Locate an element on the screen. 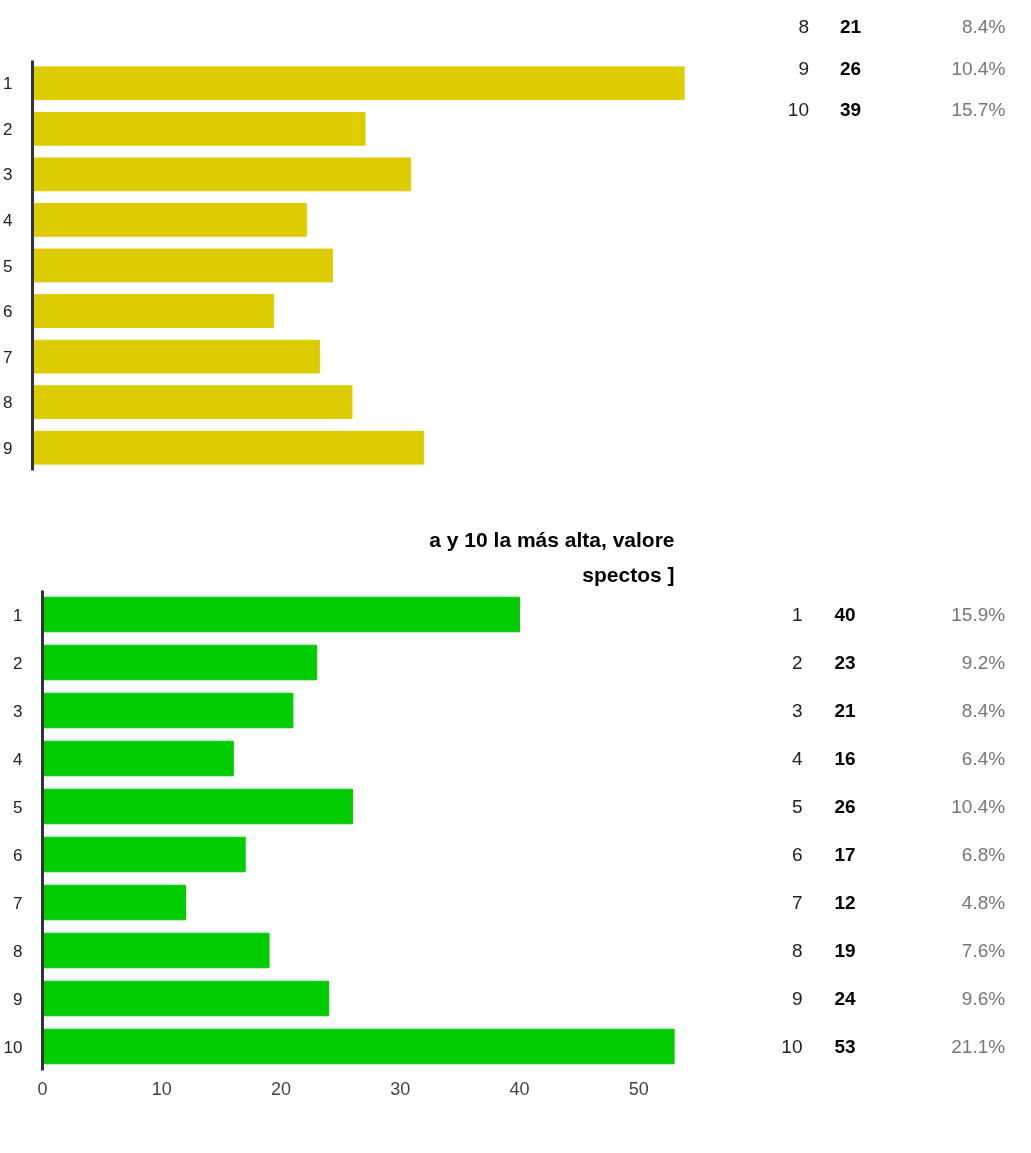 Image resolution: width=1031 pixels, height=1153 pixels. text: 15.9% is located at coordinates (978, 614).